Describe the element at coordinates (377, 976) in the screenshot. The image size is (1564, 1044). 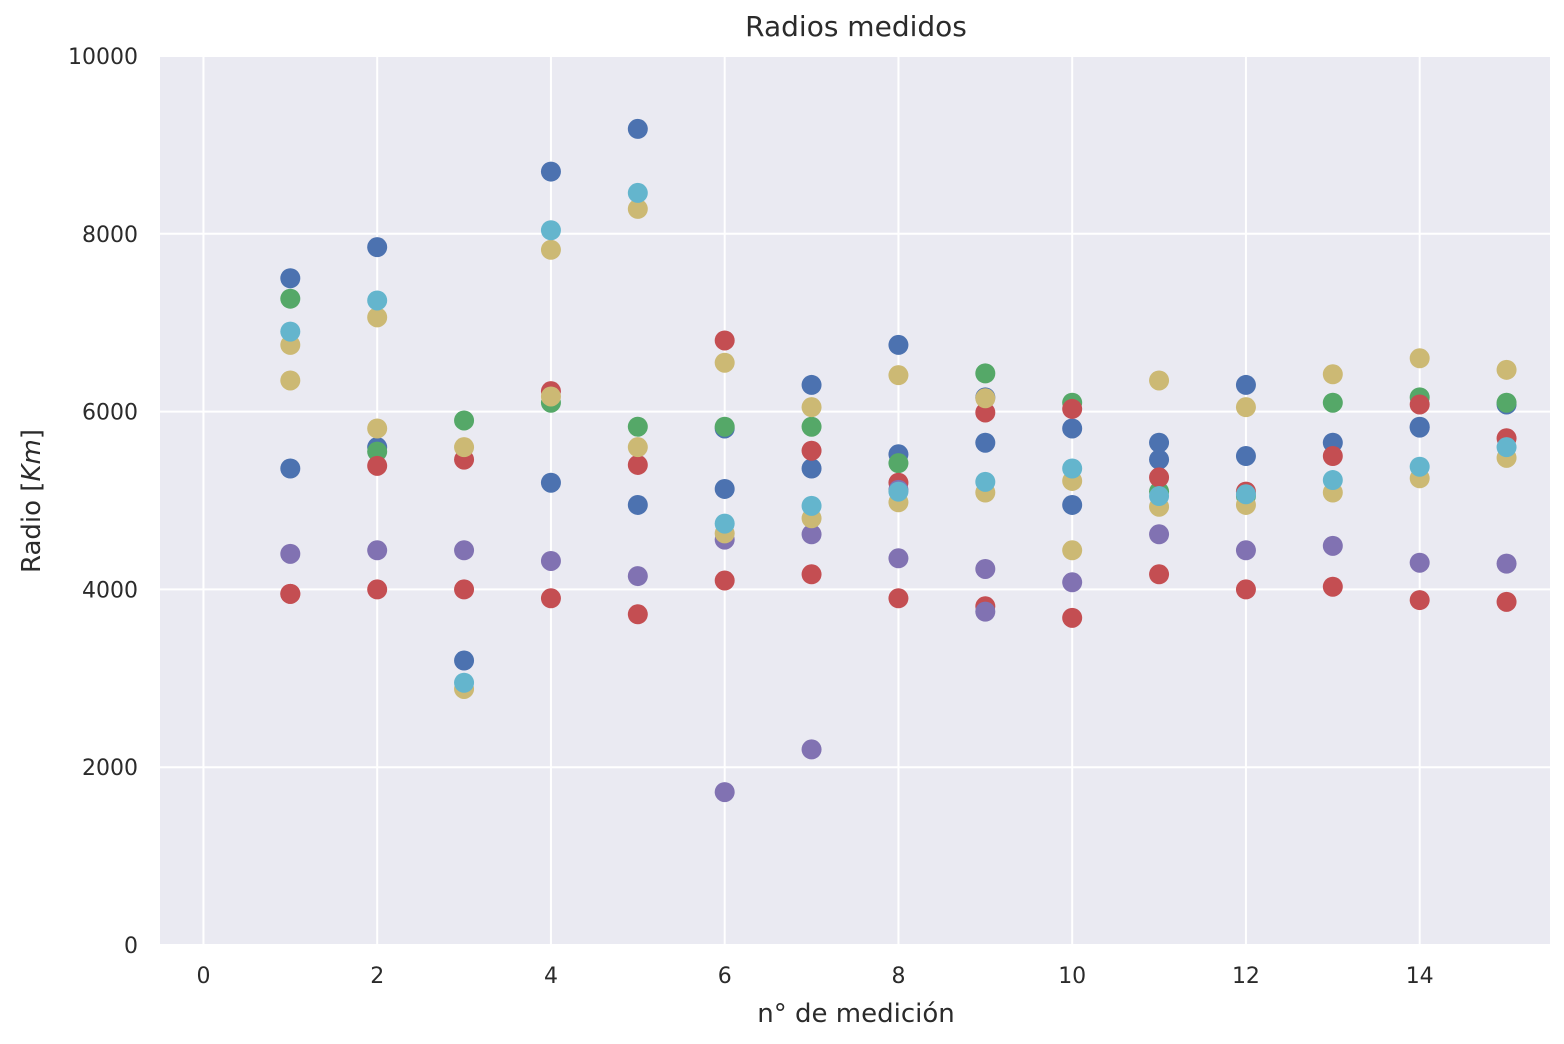
I see `x-tick-label: 2` at that location.